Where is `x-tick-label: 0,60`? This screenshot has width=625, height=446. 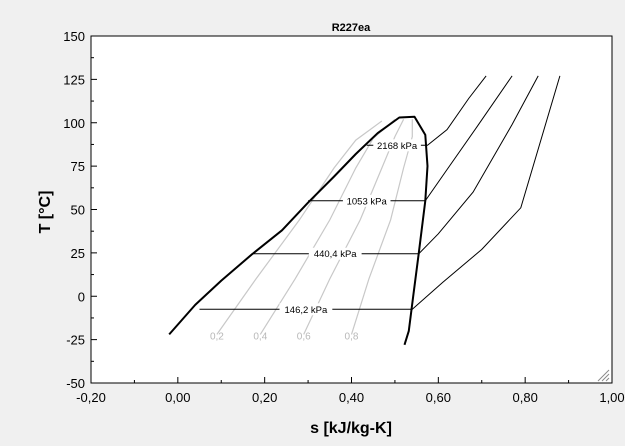
x-tick-label: 0,60 is located at coordinates (438, 397).